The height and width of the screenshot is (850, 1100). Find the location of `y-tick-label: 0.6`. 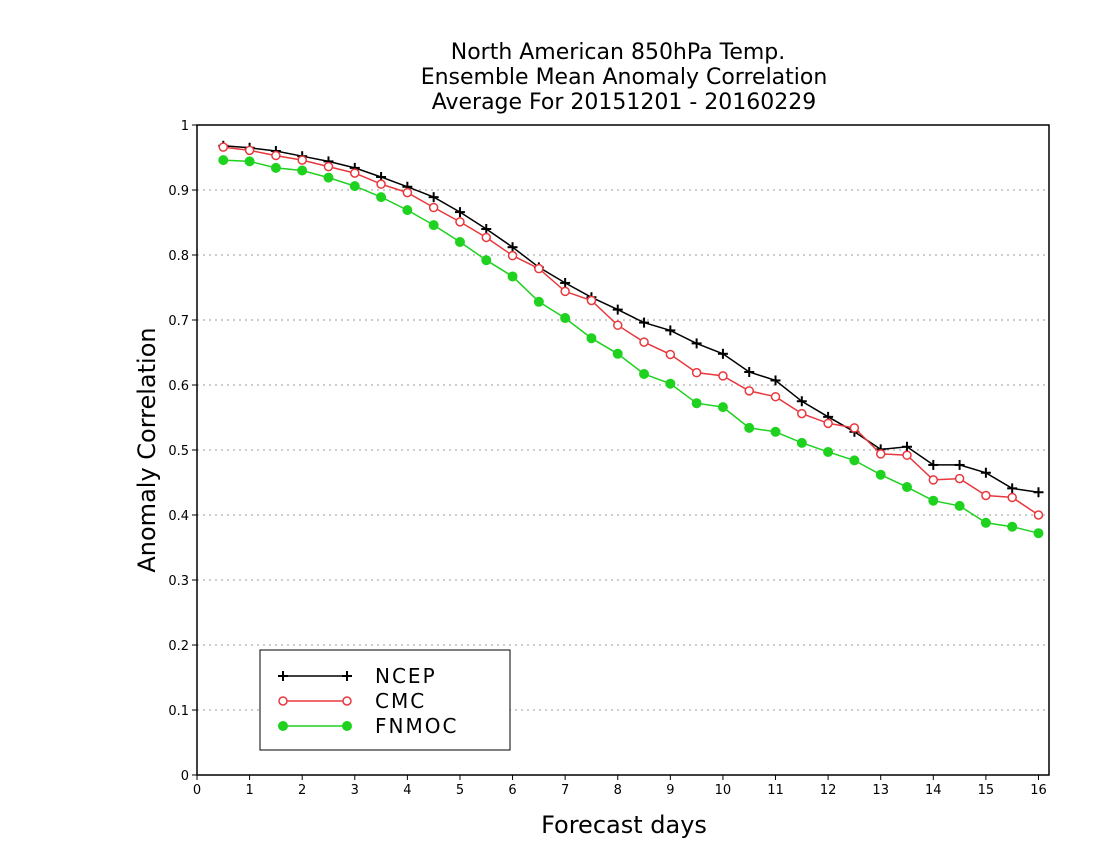

y-tick-label: 0.6 is located at coordinates (178, 386).